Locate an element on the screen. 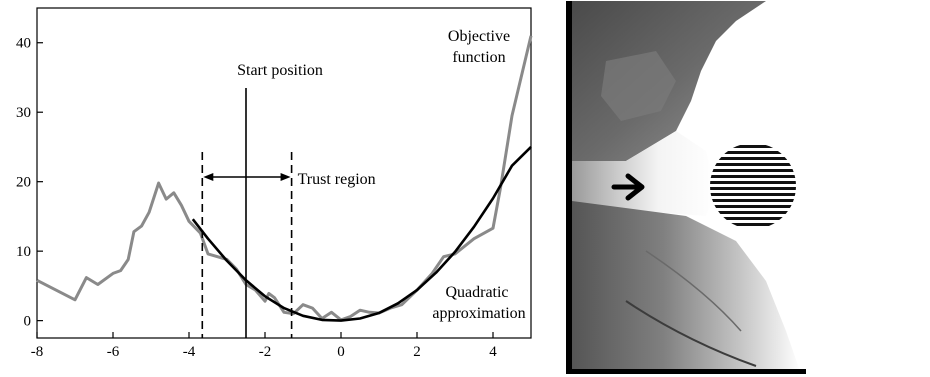 This screenshot has height=377, width=930. y-tick-label: 10 is located at coordinates (23, 252).